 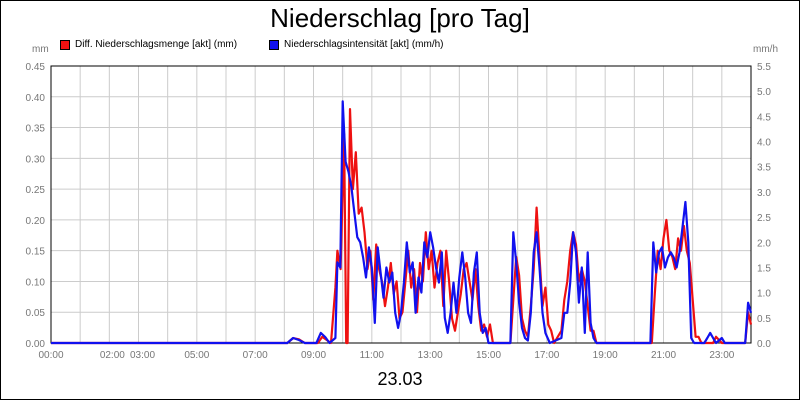 What do you see at coordinates (112, 355) in the screenshot?
I see `x-tick-label: 02:00` at bounding box center [112, 355].